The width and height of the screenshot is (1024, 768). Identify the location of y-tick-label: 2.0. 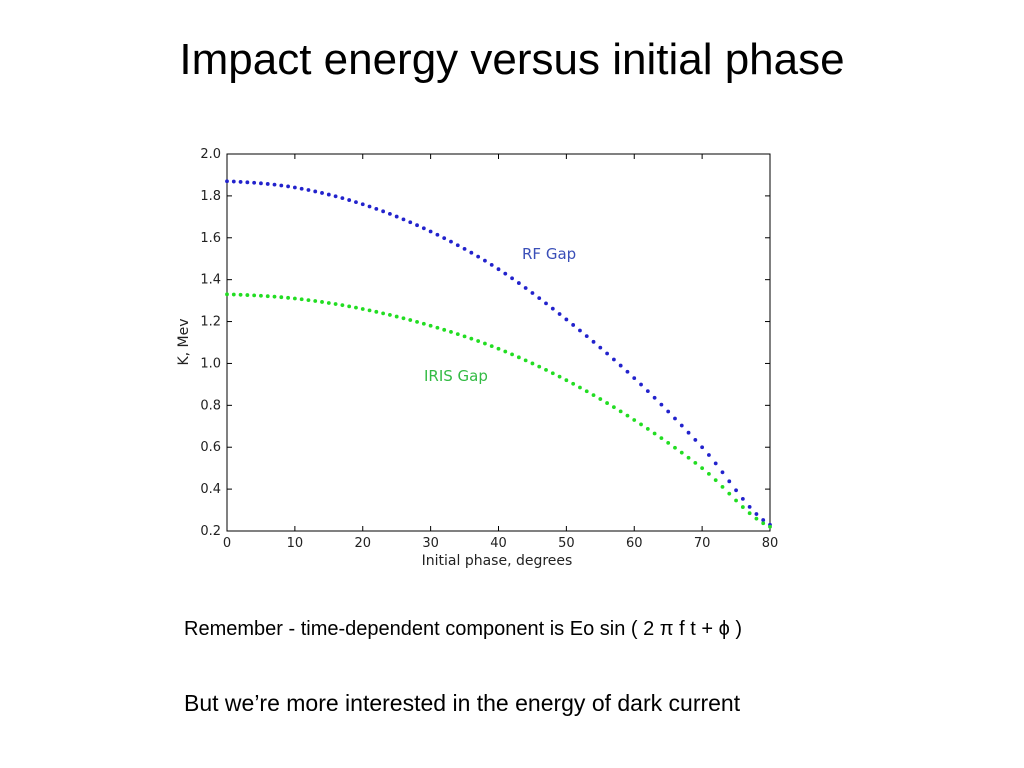
(210, 154).